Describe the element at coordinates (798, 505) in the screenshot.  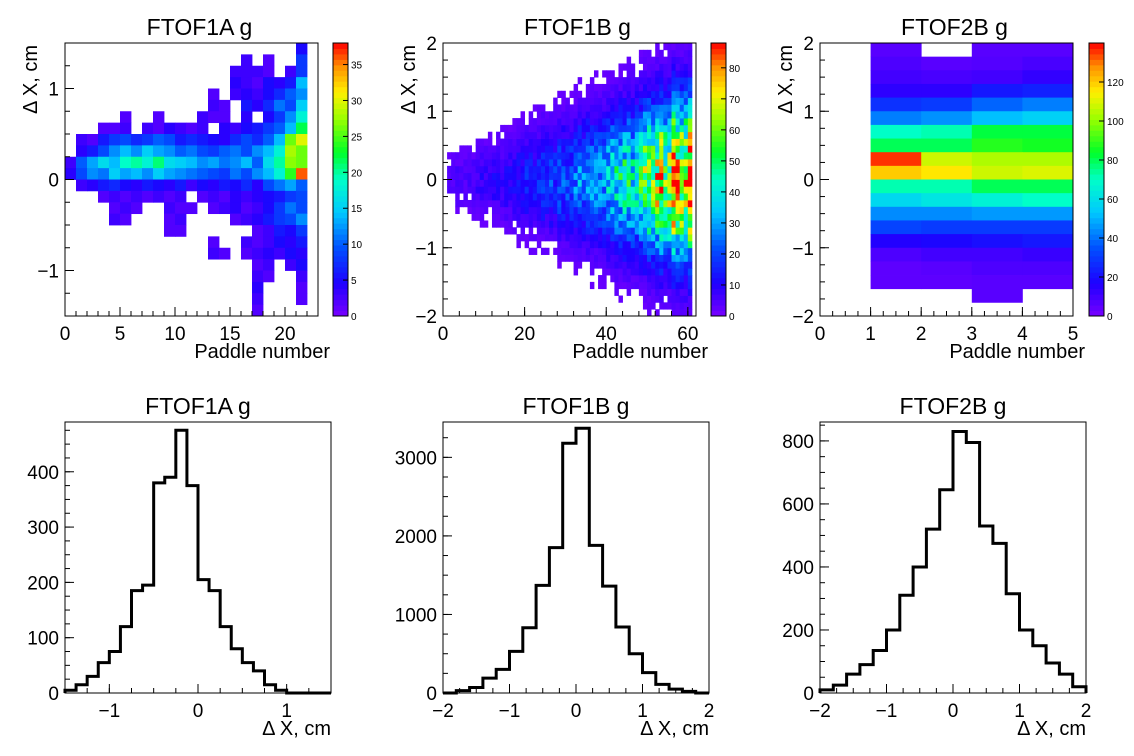
I see `y-tick-label: 600` at that location.